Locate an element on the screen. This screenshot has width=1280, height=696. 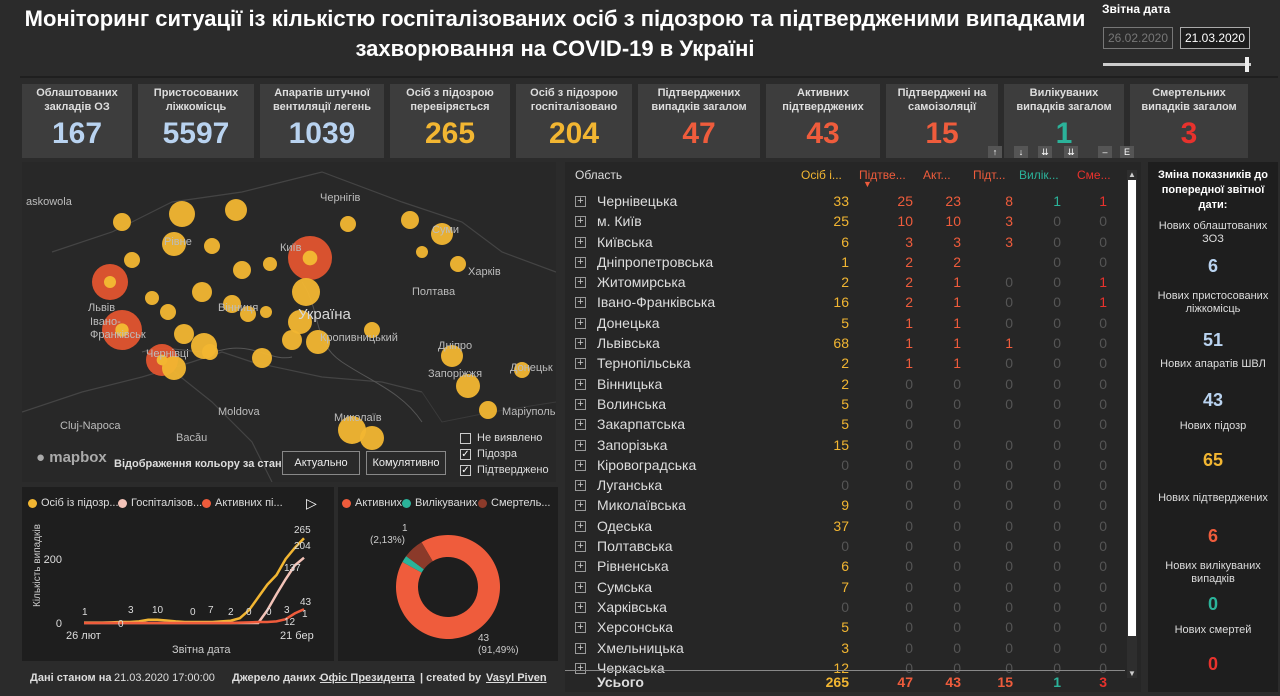
table-row: + Закарпатська 5 0 0 0 0 is located at coordinates (845, 425).